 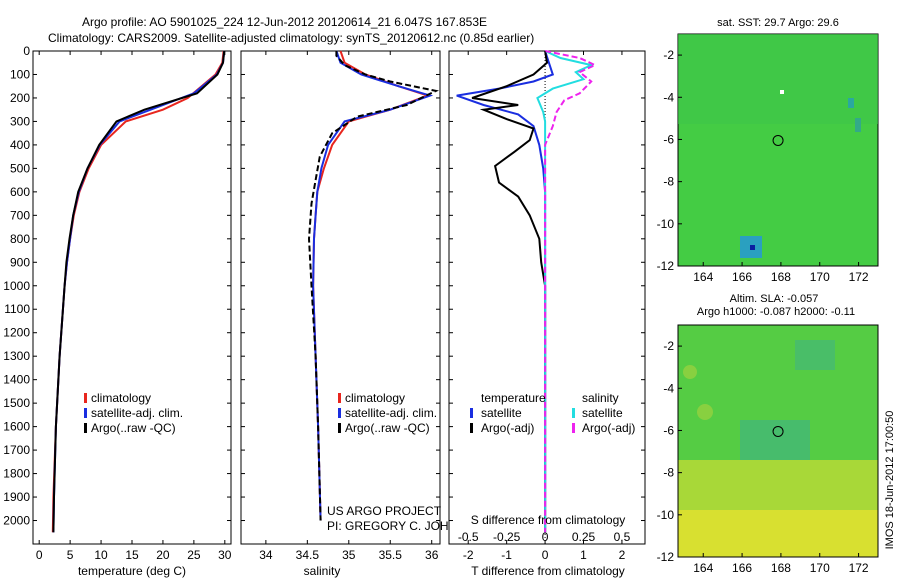 I want to click on legend-temperature-heading: temperature, so click(x=513, y=398).